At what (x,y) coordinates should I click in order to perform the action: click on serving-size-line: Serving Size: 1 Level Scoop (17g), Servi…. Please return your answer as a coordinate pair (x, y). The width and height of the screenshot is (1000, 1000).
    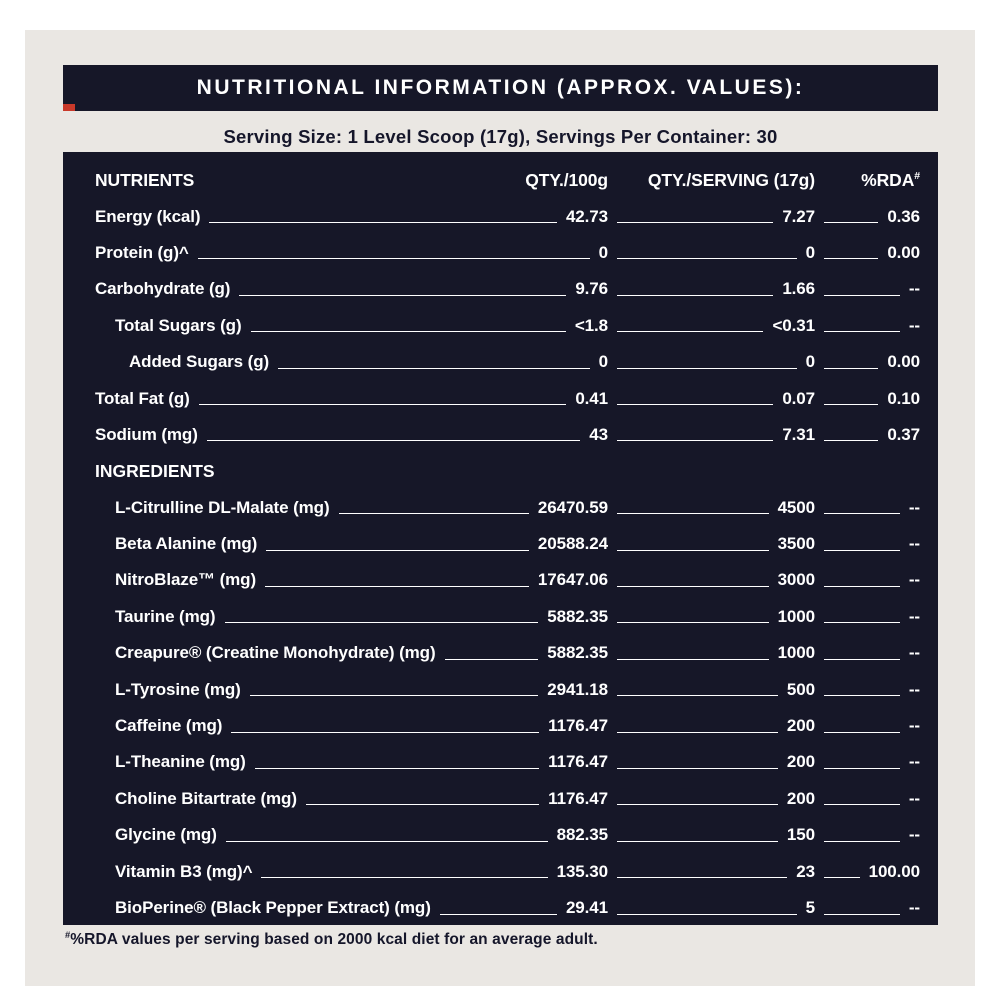
    Looking at the image, I should click on (500, 136).